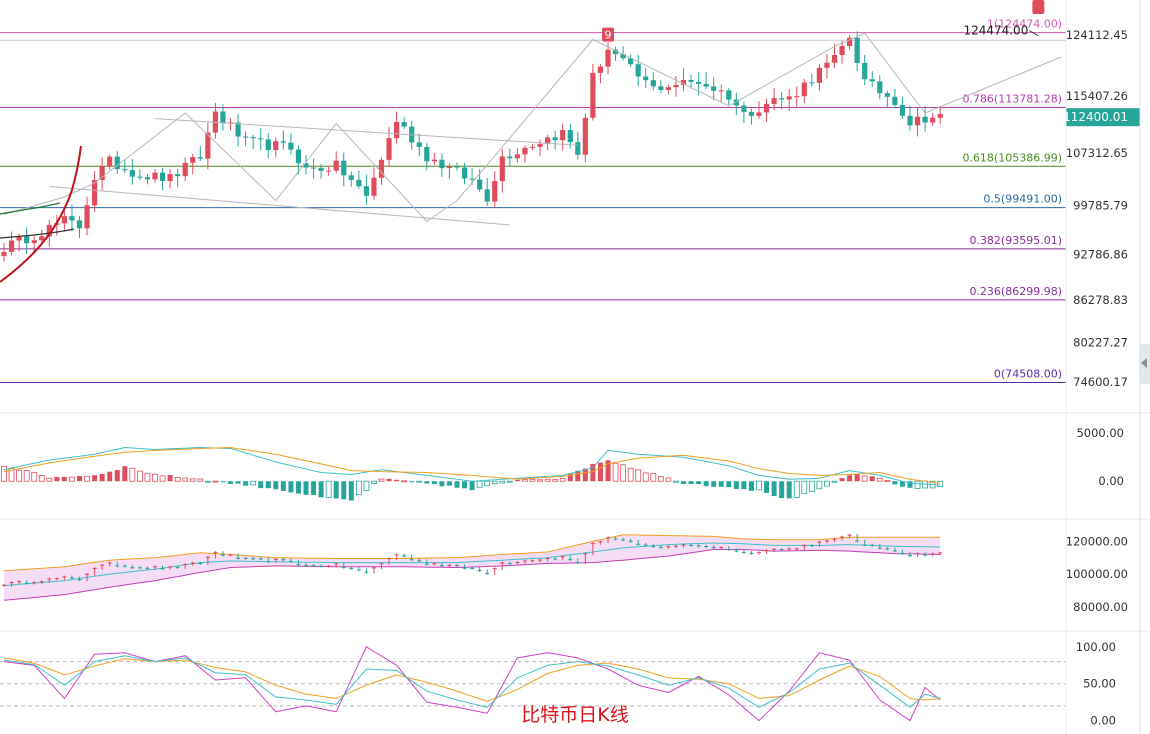  What do you see at coordinates (995, 31) in the screenshot?
I see `high-price-label: 124474.00` at bounding box center [995, 31].